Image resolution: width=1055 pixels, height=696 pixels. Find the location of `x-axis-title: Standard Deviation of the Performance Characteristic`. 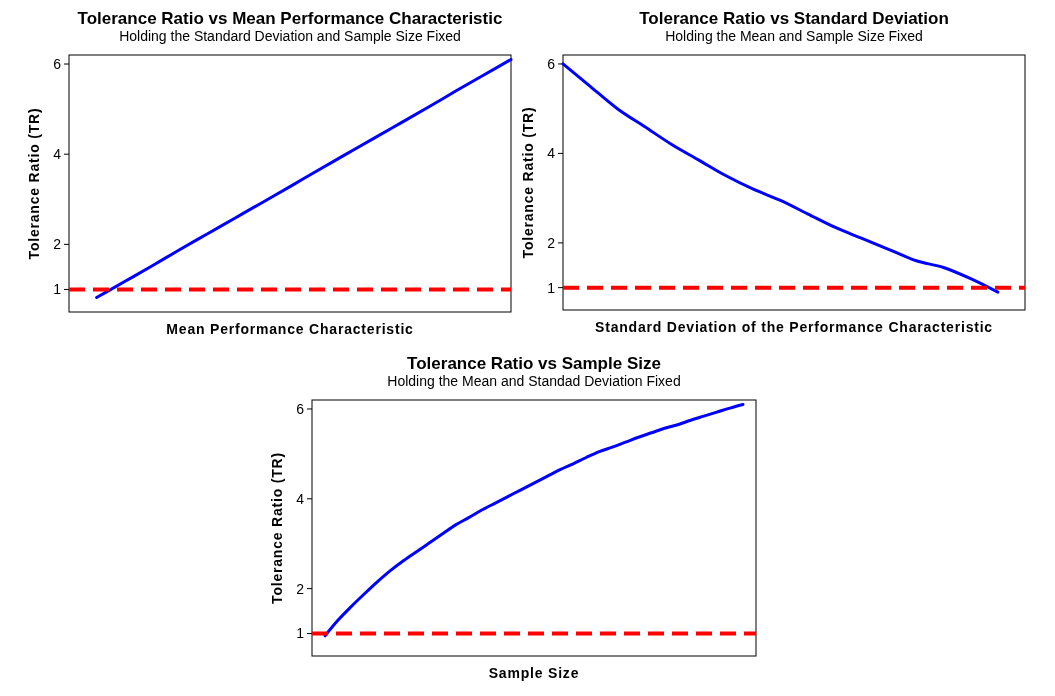

x-axis-title: Standard Deviation of the Performance Characteristic is located at coordinates (794, 327).